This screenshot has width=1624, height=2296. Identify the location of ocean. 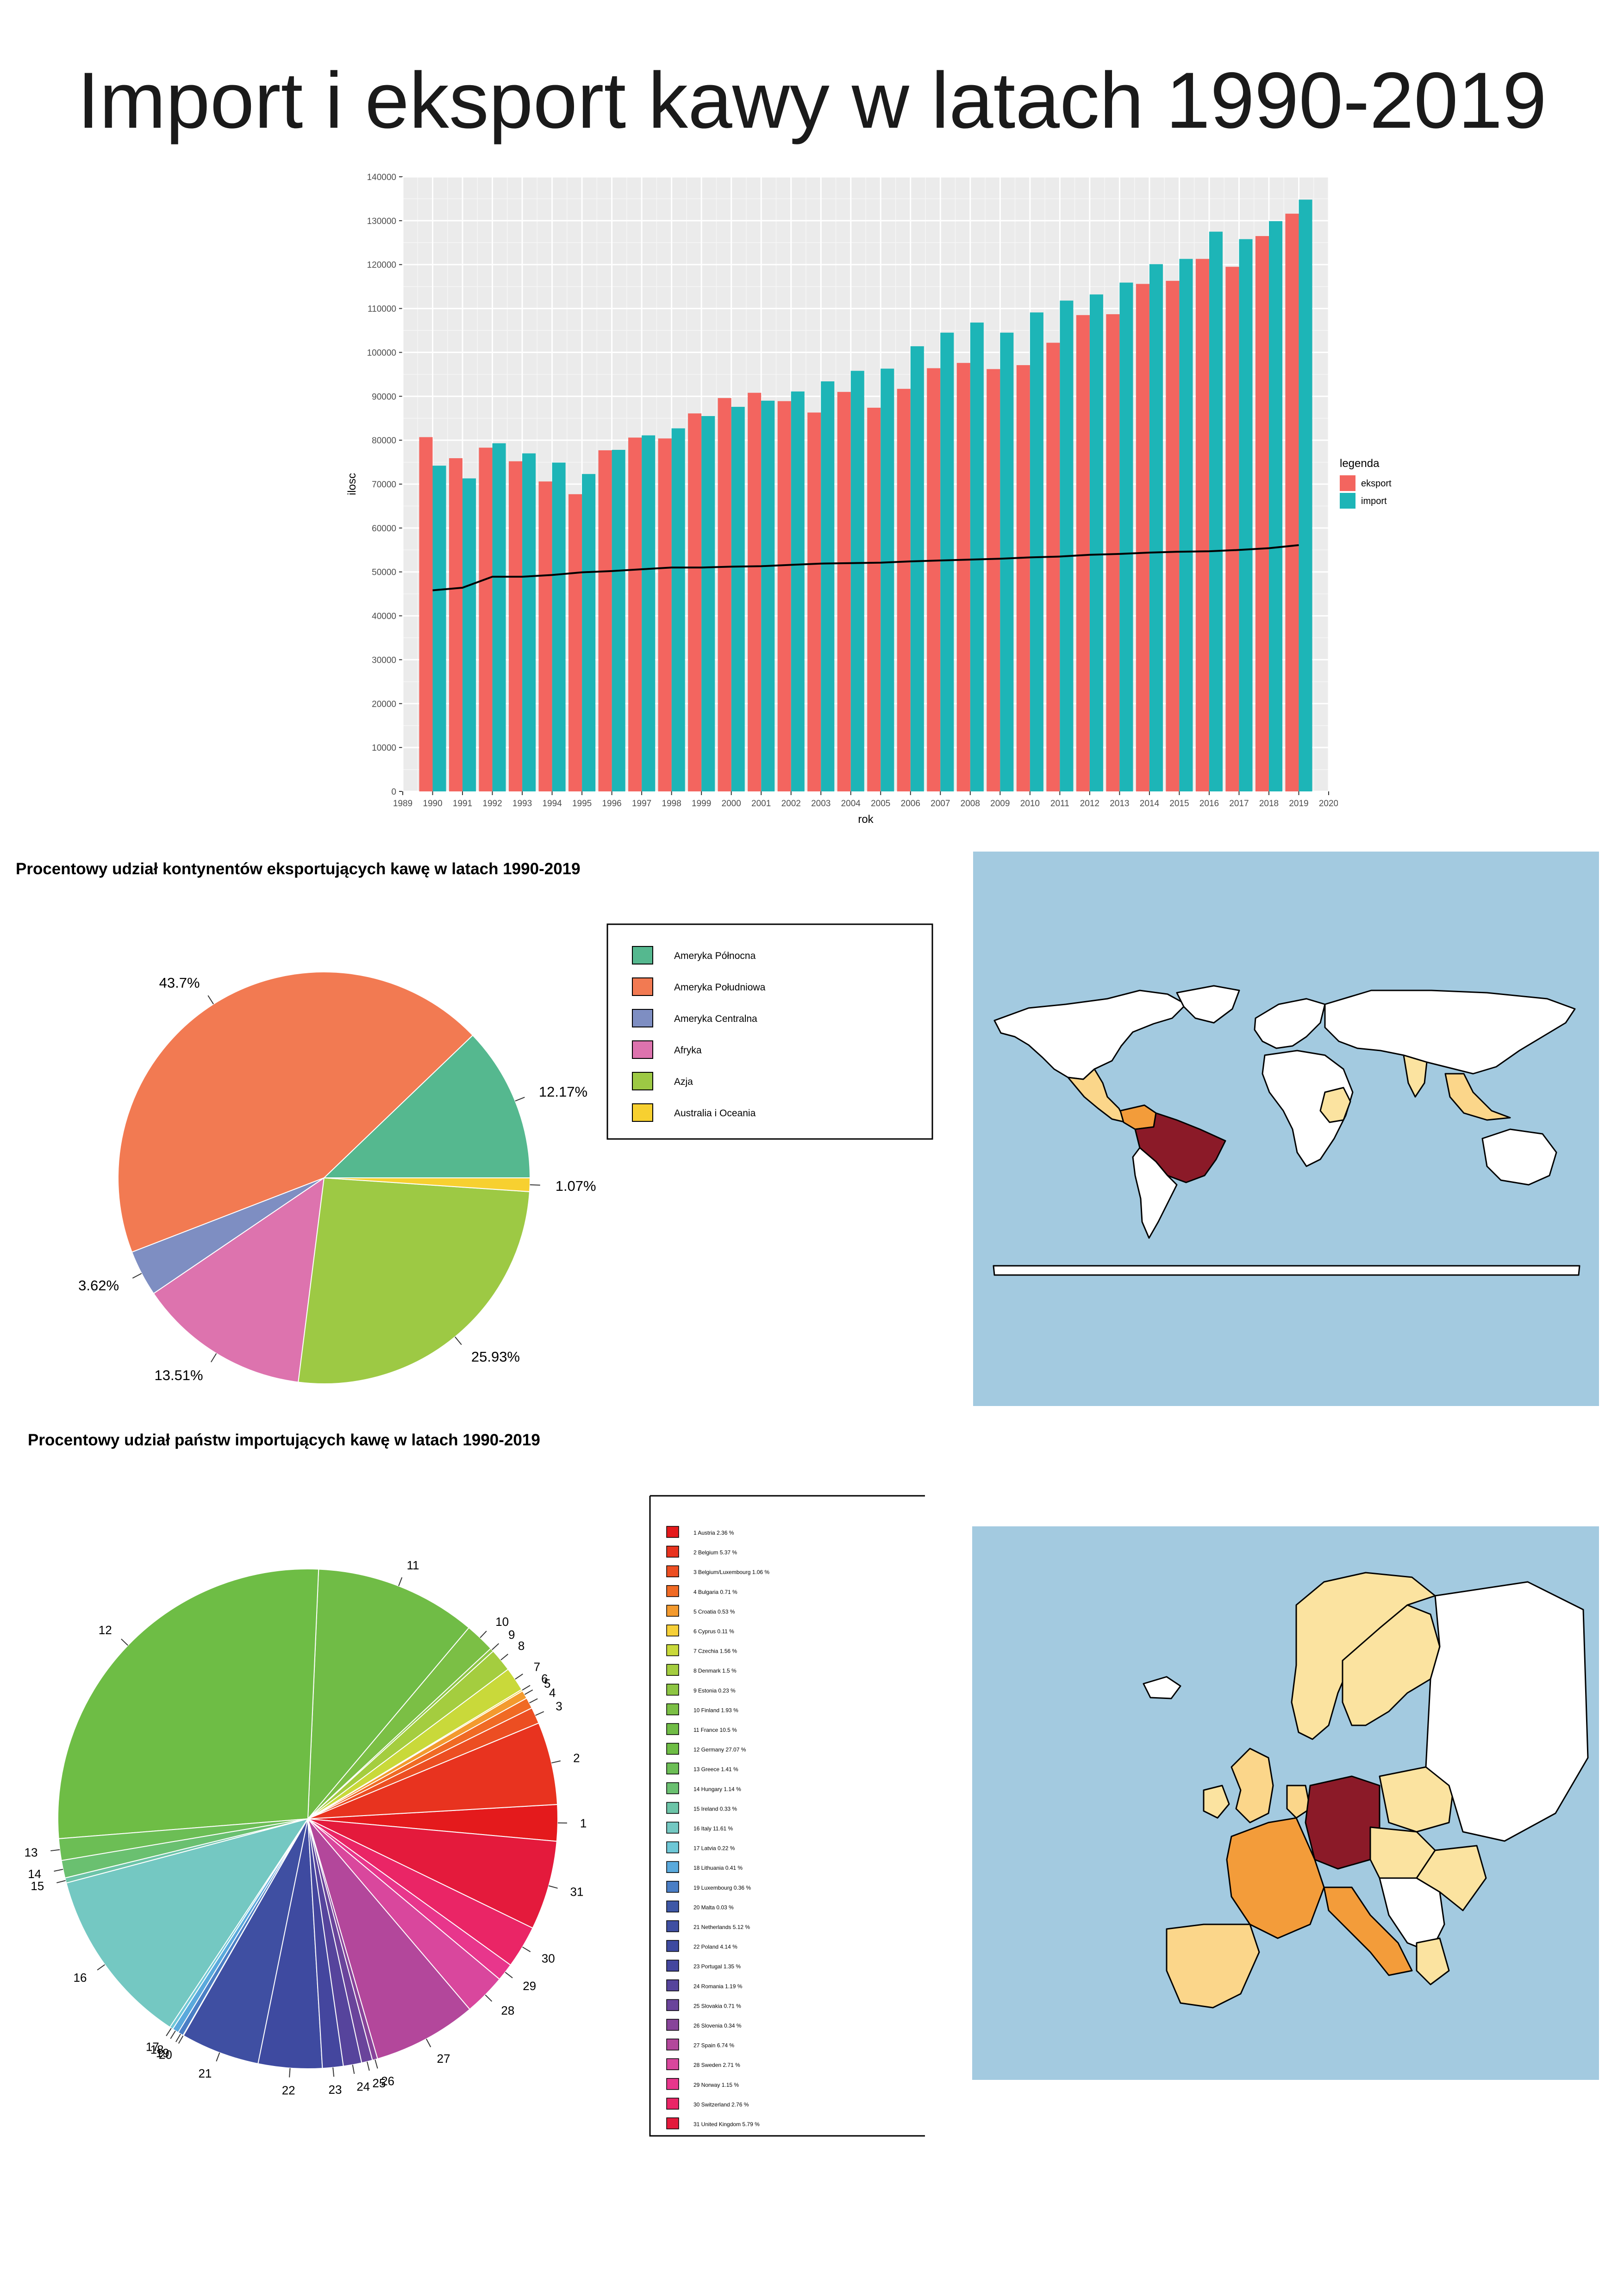
(1286, 1129).